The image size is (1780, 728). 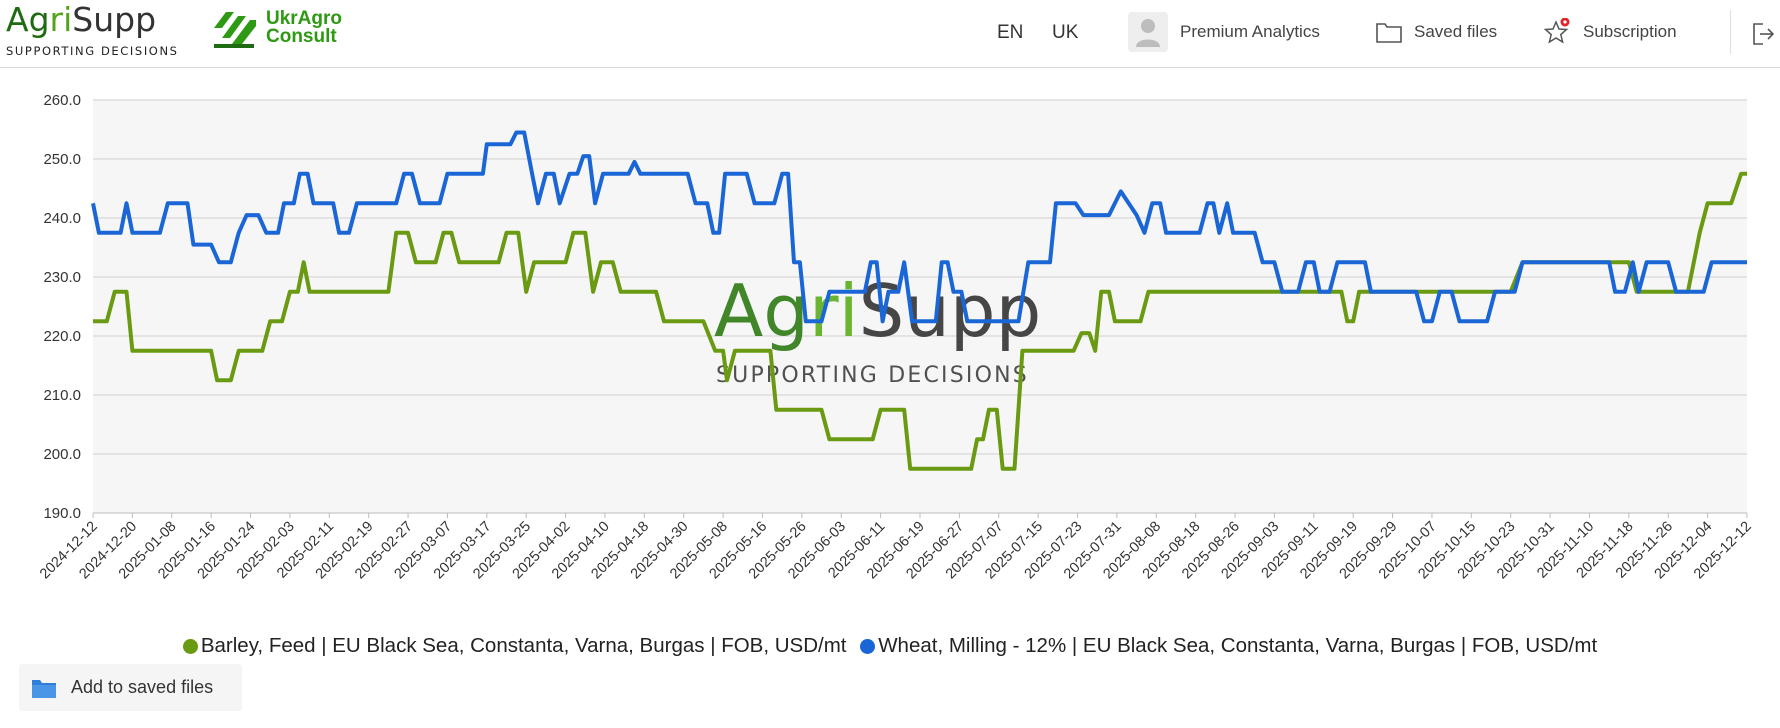 I want to click on brand-name: AgriSupp, so click(x=81, y=19).